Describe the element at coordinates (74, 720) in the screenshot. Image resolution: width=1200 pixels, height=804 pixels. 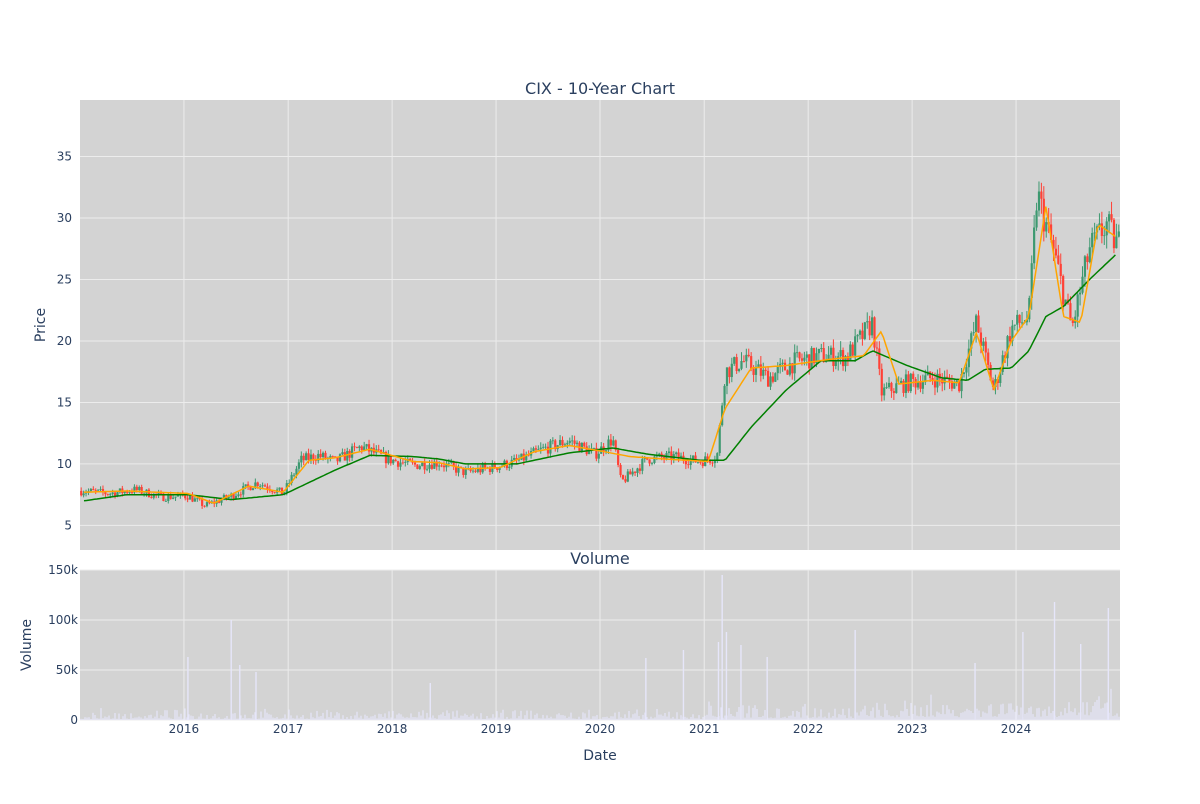
I see `volume-y-tick-label: 0` at that location.